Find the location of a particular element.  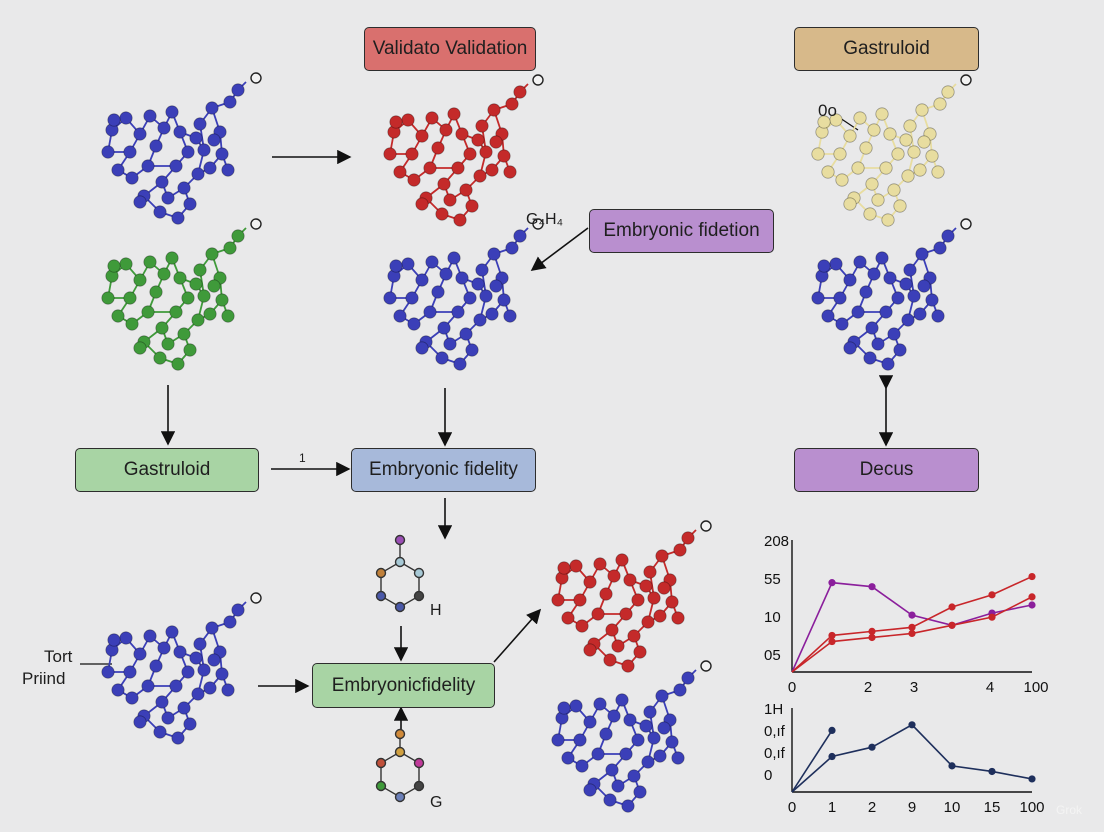

y-tick-label: 55 is located at coordinates (772, 579).